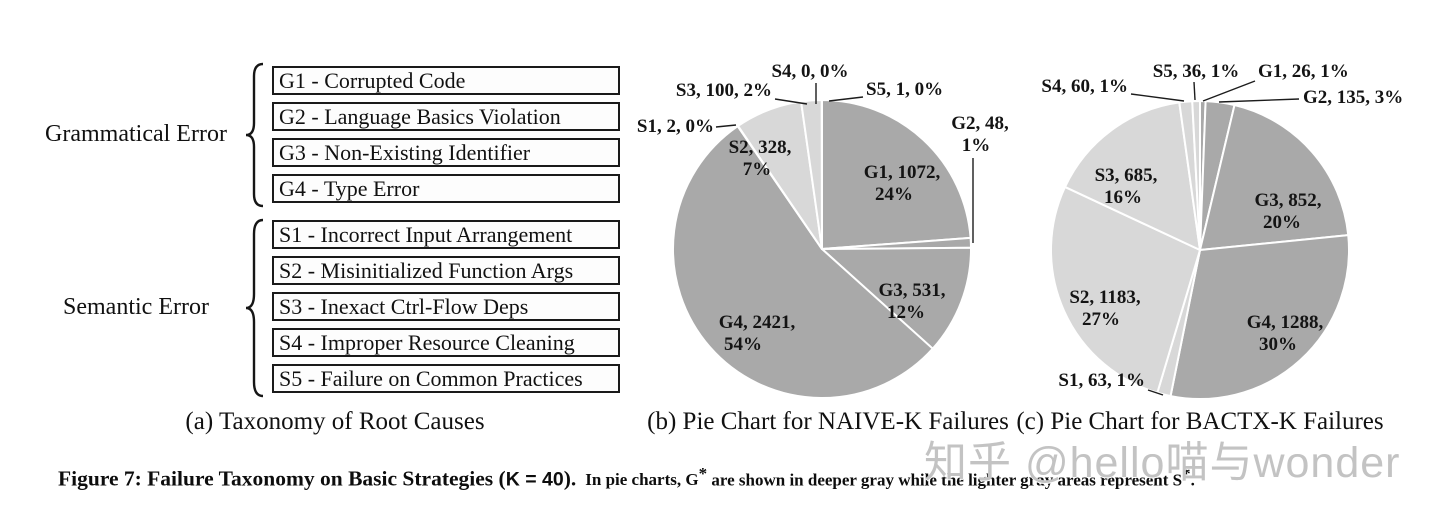  Describe the element at coordinates (254, 135) in the screenshot. I see `grammatical-brace` at that location.